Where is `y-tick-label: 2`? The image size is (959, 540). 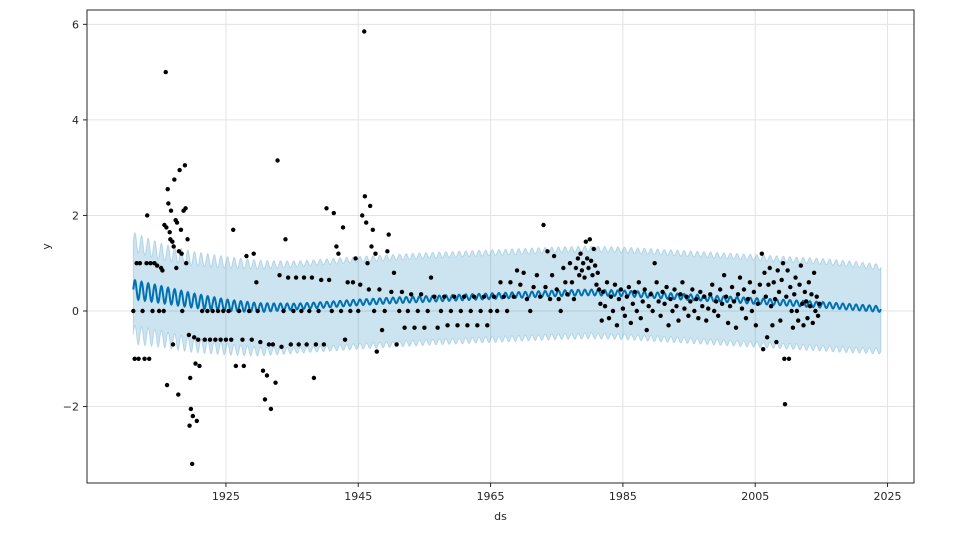
y-tick-label: 2 is located at coordinates (75, 215).